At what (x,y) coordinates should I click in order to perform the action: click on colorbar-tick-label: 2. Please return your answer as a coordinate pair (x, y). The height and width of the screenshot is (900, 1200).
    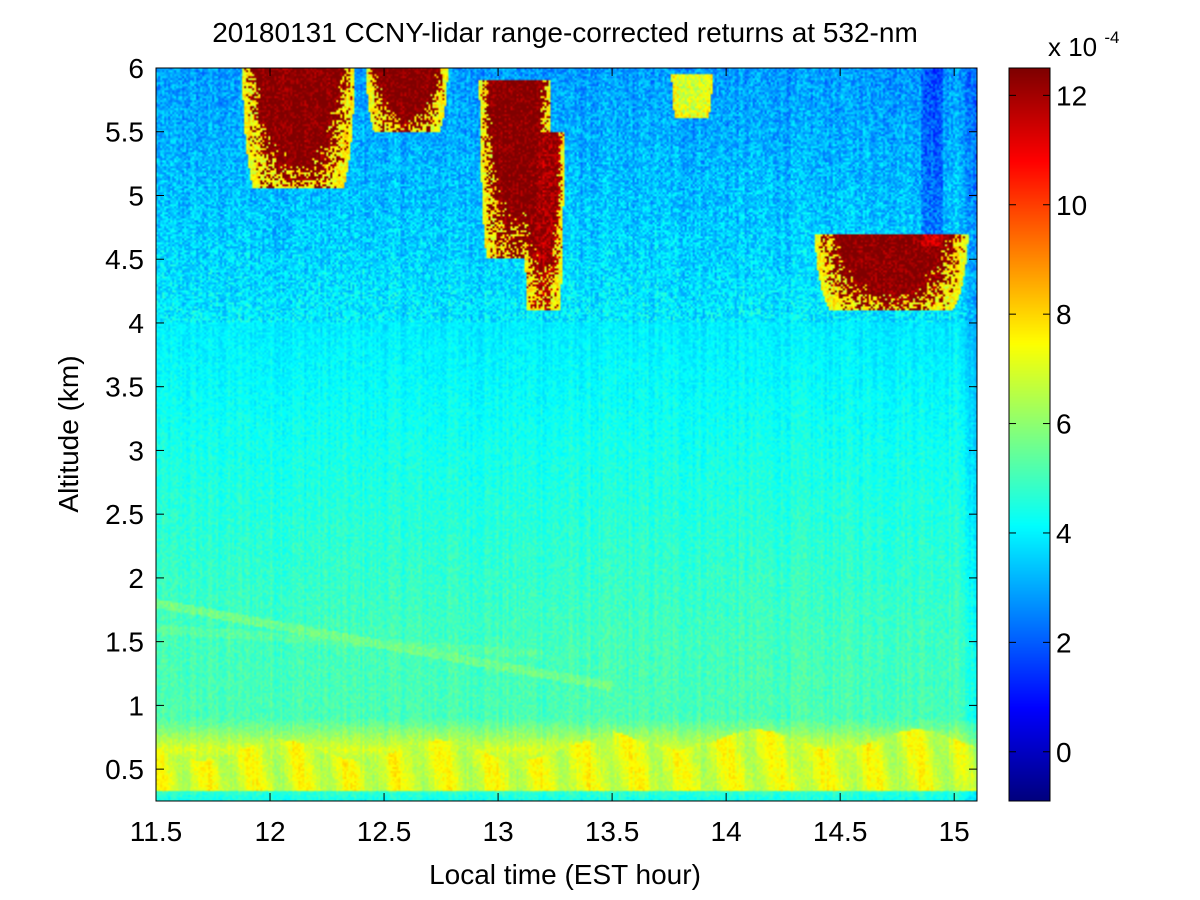
    Looking at the image, I should click on (1064, 642).